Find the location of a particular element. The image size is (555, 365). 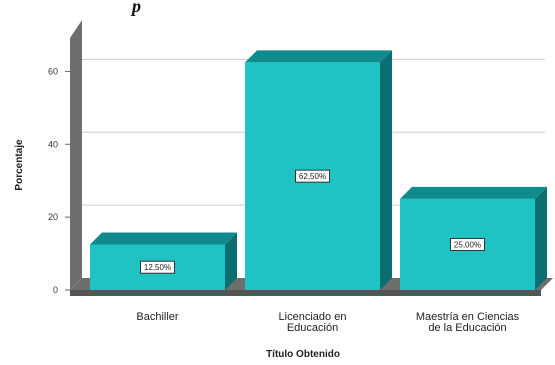

y-tick-label: 0 is located at coordinates (55, 290).